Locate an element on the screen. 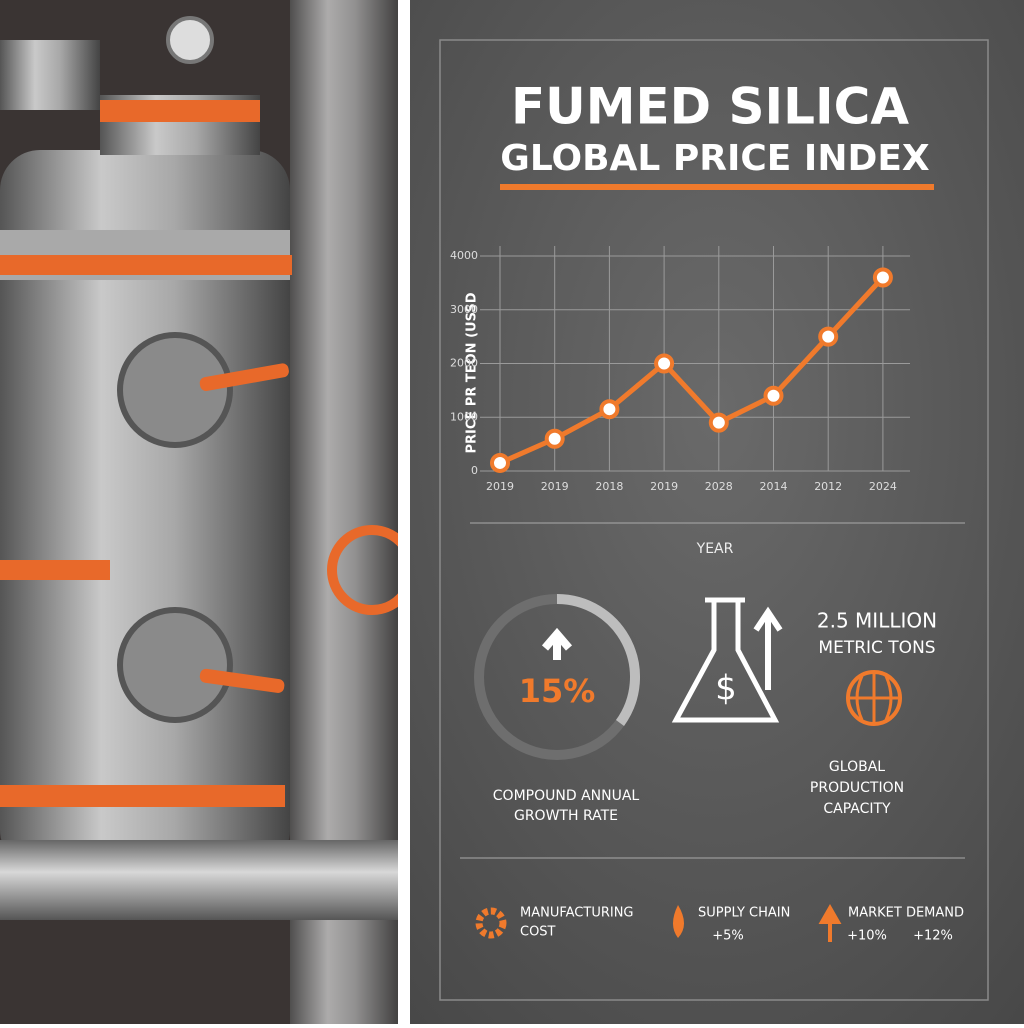 The image size is (1024, 1028). icons: $ is located at coordinates (688, 768).